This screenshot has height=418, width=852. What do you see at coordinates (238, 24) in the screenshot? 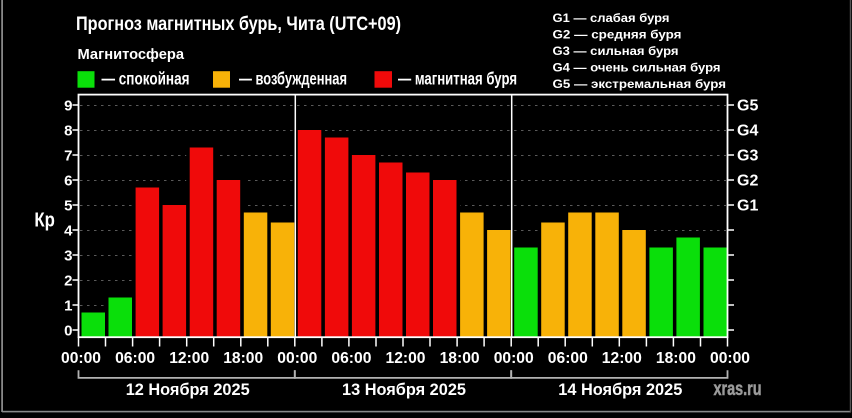
I see `svg-text:Прогноз магнитных бурь, Чита (: Прогноз магнитных бурь, Чита (UTC+09)` at bounding box center [238, 24].